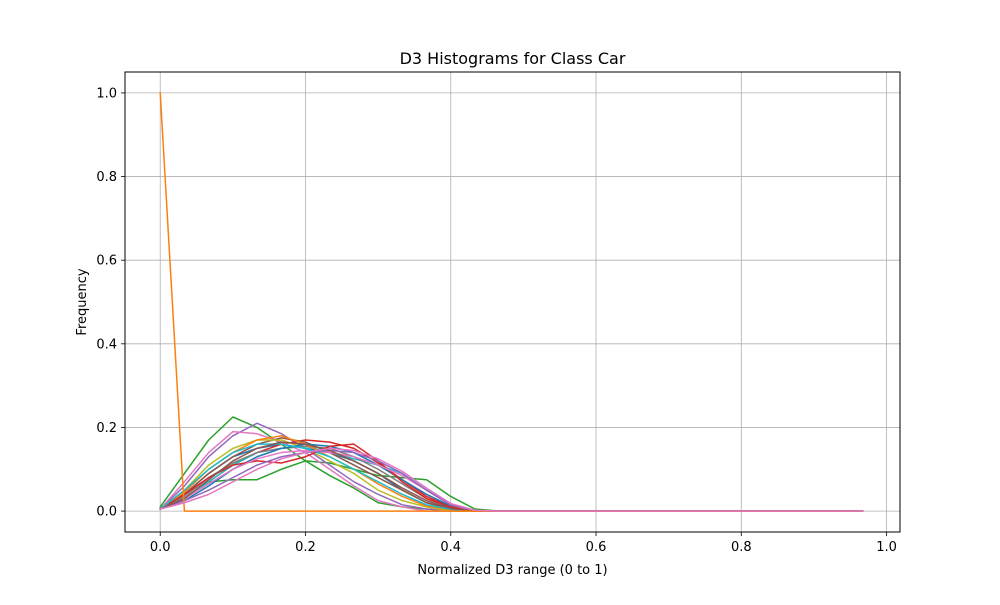 The width and height of the screenshot is (1000, 605). What do you see at coordinates (106, 93) in the screenshot?
I see `y-tick-label: 1.0` at bounding box center [106, 93].